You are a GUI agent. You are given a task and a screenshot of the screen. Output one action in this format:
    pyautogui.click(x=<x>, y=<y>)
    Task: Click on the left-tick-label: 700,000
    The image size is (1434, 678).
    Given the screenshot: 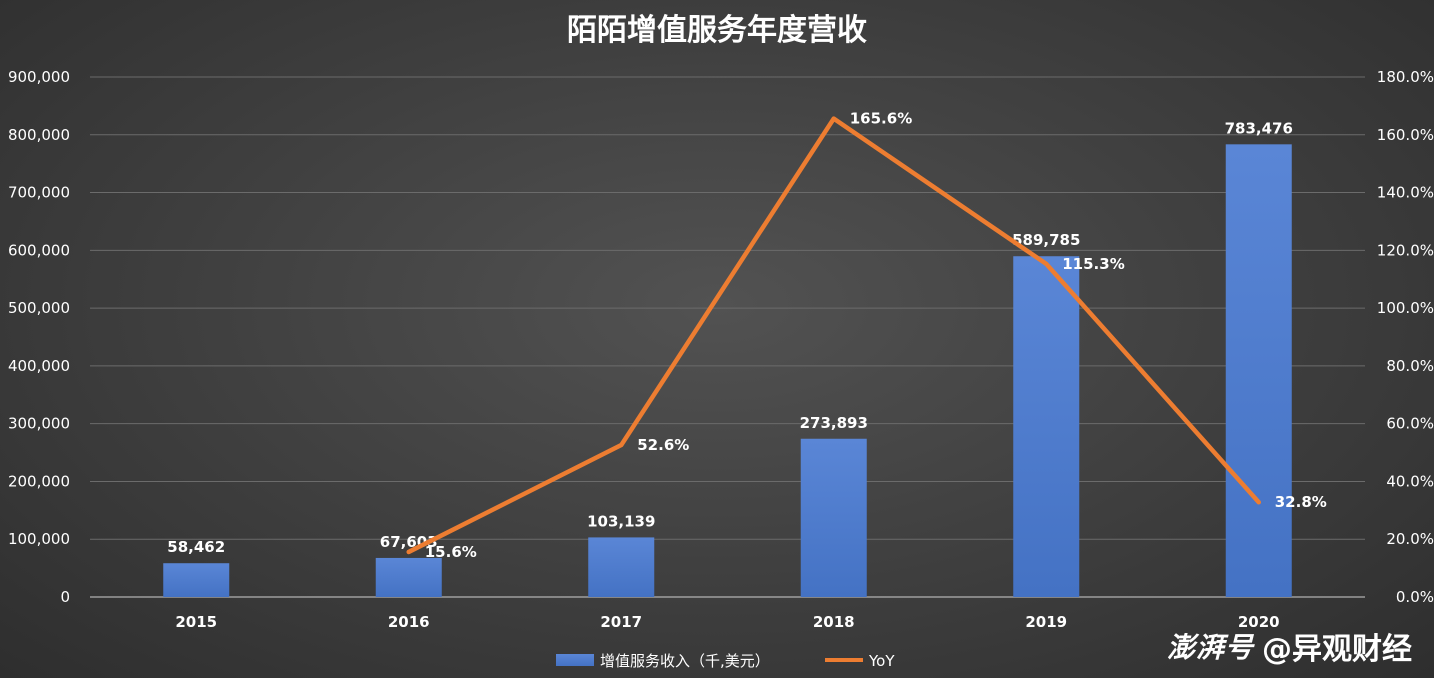 What is the action you would take?
    pyautogui.click(x=39, y=193)
    